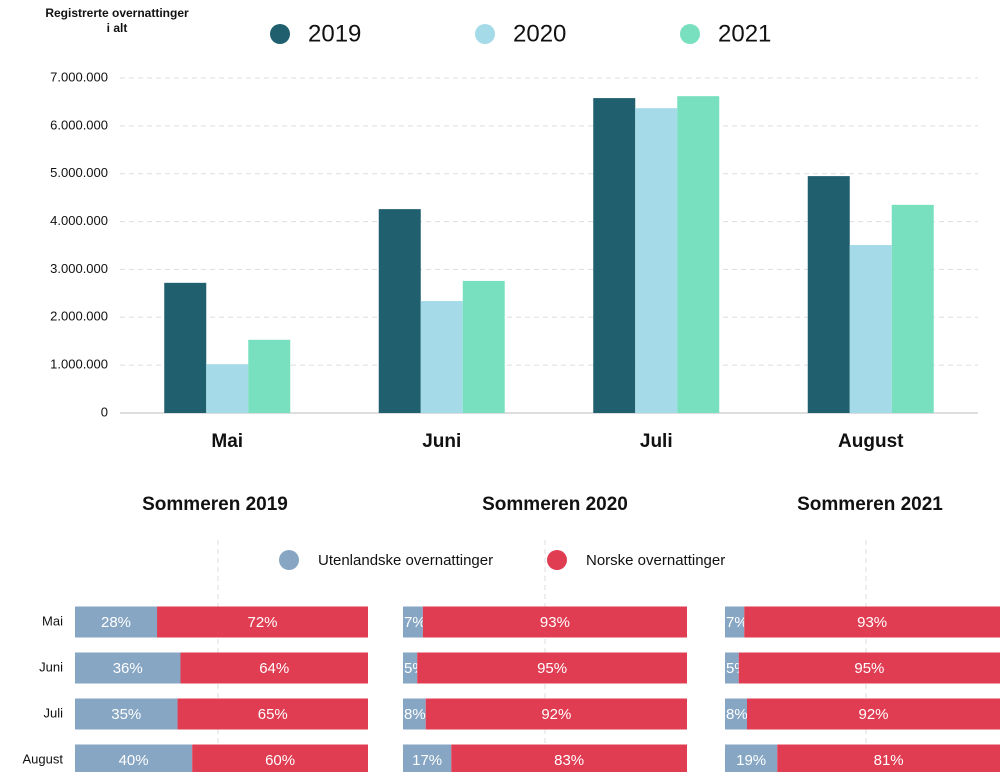  What do you see at coordinates (79, 316) in the screenshot?
I see `y-tick-label: 2.000.000` at bounding box center [79, 316].